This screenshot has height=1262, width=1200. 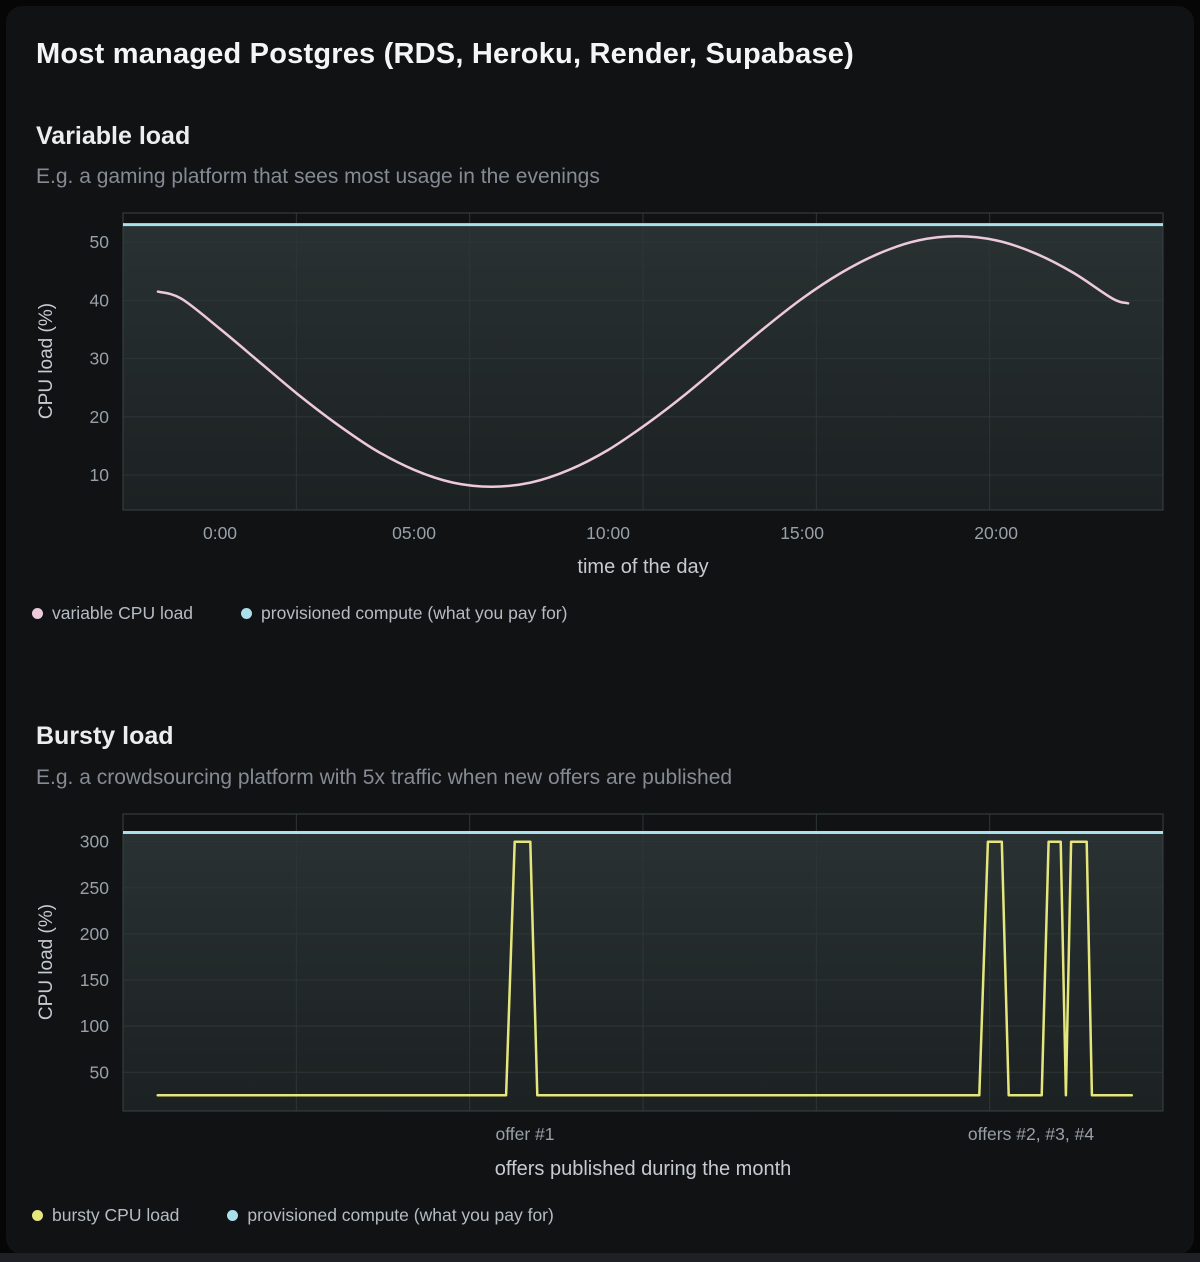 I want to click on y-tick-labels: 10 20 30 40 50, so click(x=100, y=358).